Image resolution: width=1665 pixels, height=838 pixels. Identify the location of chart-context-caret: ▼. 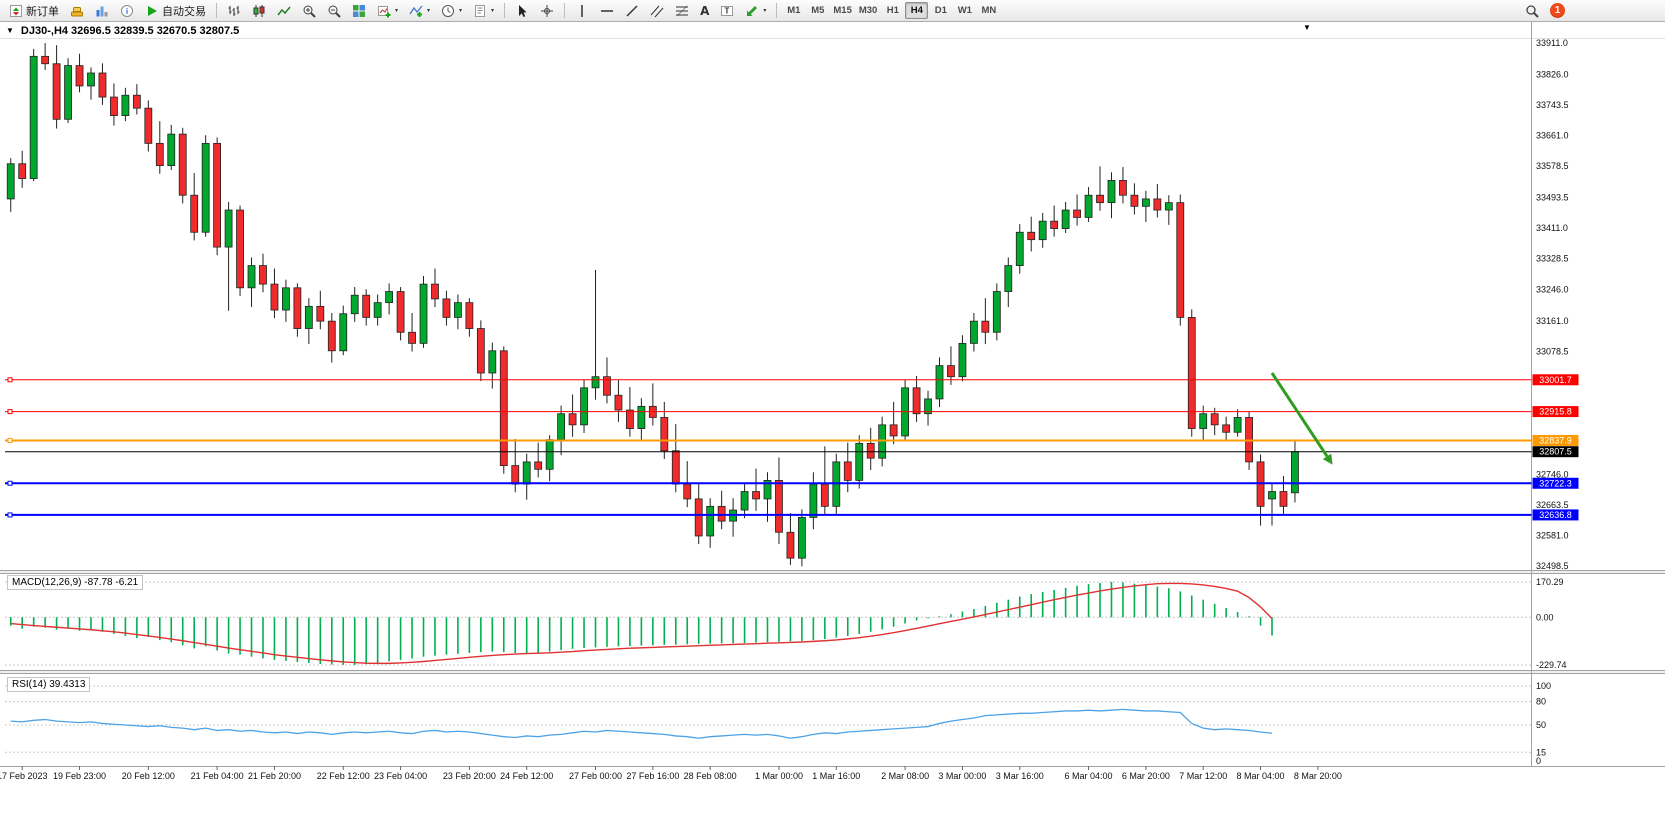
(1307, 27).